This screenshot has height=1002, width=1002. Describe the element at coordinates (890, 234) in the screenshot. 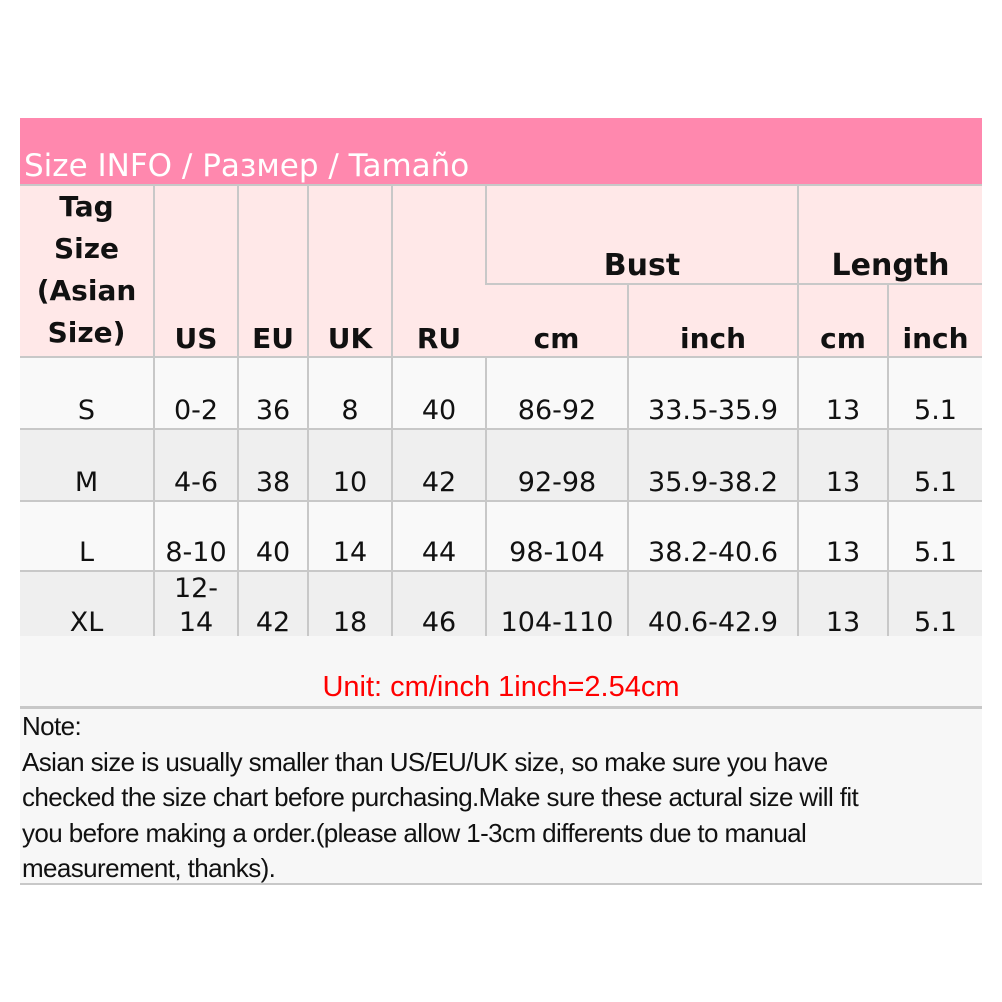

I see `header-length: Length` at that location.